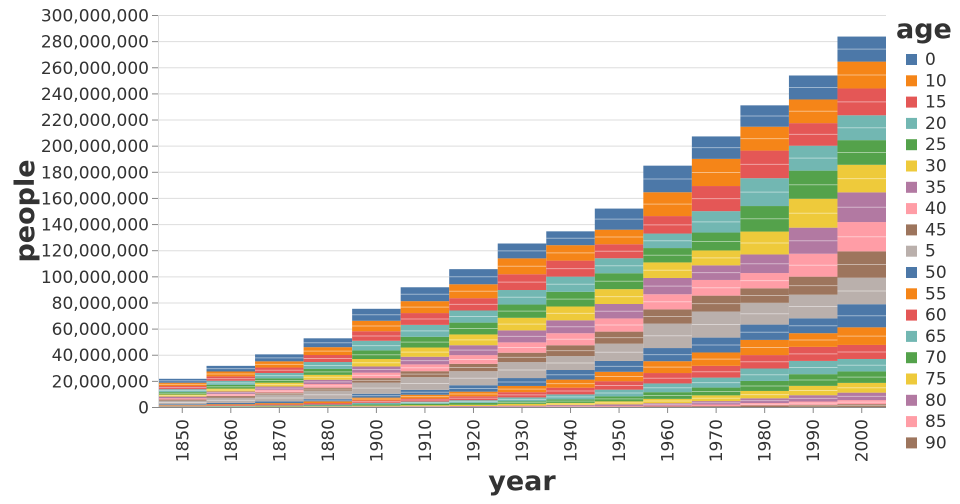 This screenshot has width=960, height=504. What do you see at coordinates (717, 440) in the screenshot?
I see `x-tick-label: 1970` at bounding box center [717, 440].